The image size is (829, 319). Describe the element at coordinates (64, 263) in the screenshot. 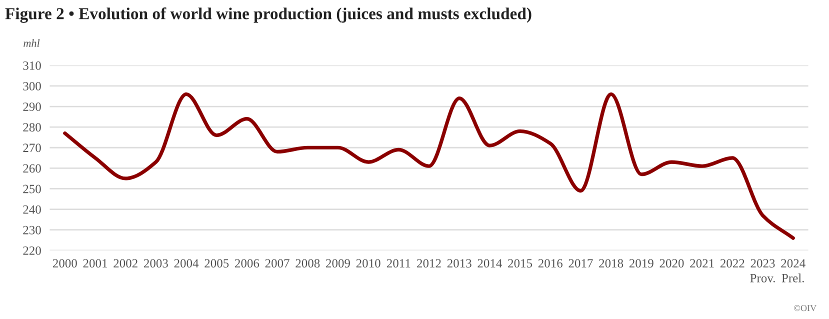

I see `x-tick-label: 2000` at that location.